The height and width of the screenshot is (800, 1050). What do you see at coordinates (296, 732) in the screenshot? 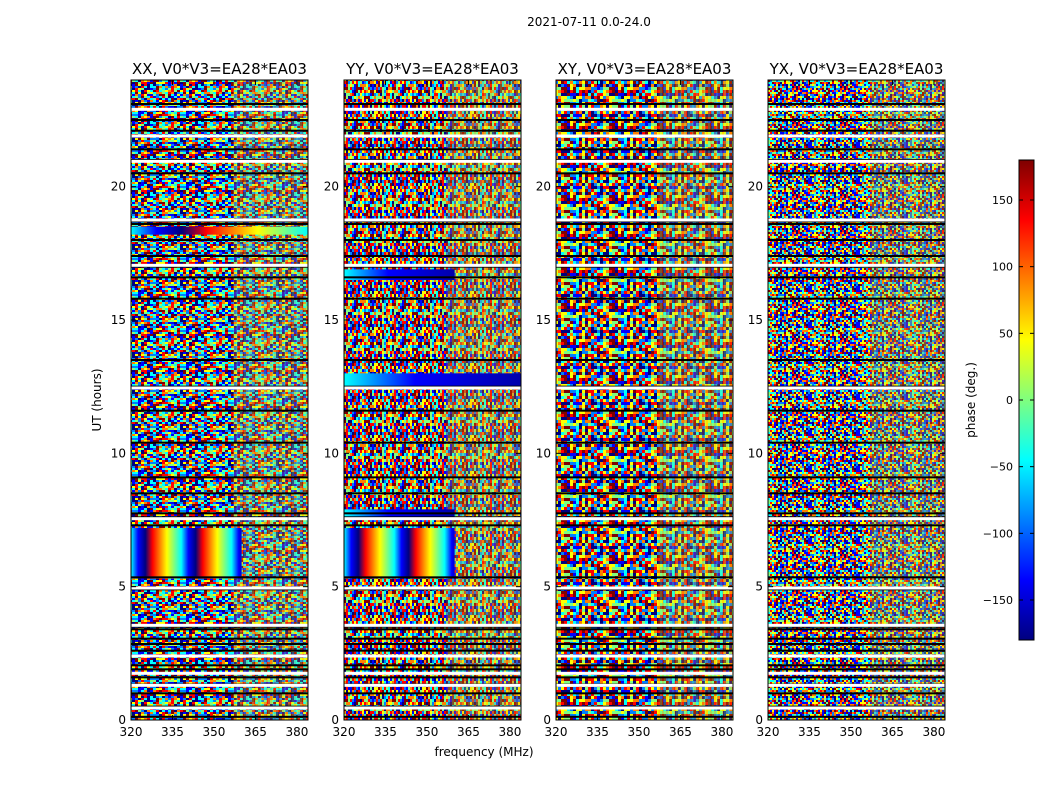
I see `x-tick-label: 380` at bounding box center [296, 732].